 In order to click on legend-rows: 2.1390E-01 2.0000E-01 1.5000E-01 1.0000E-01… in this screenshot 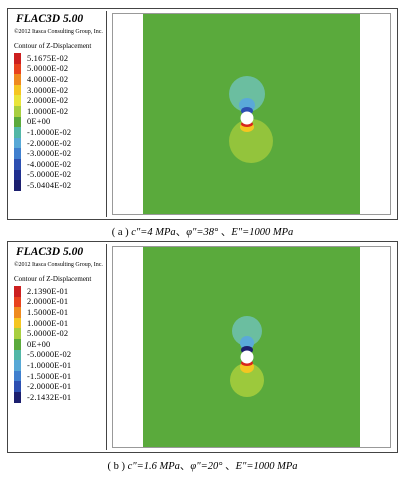, I will do `click(42, 344)`.